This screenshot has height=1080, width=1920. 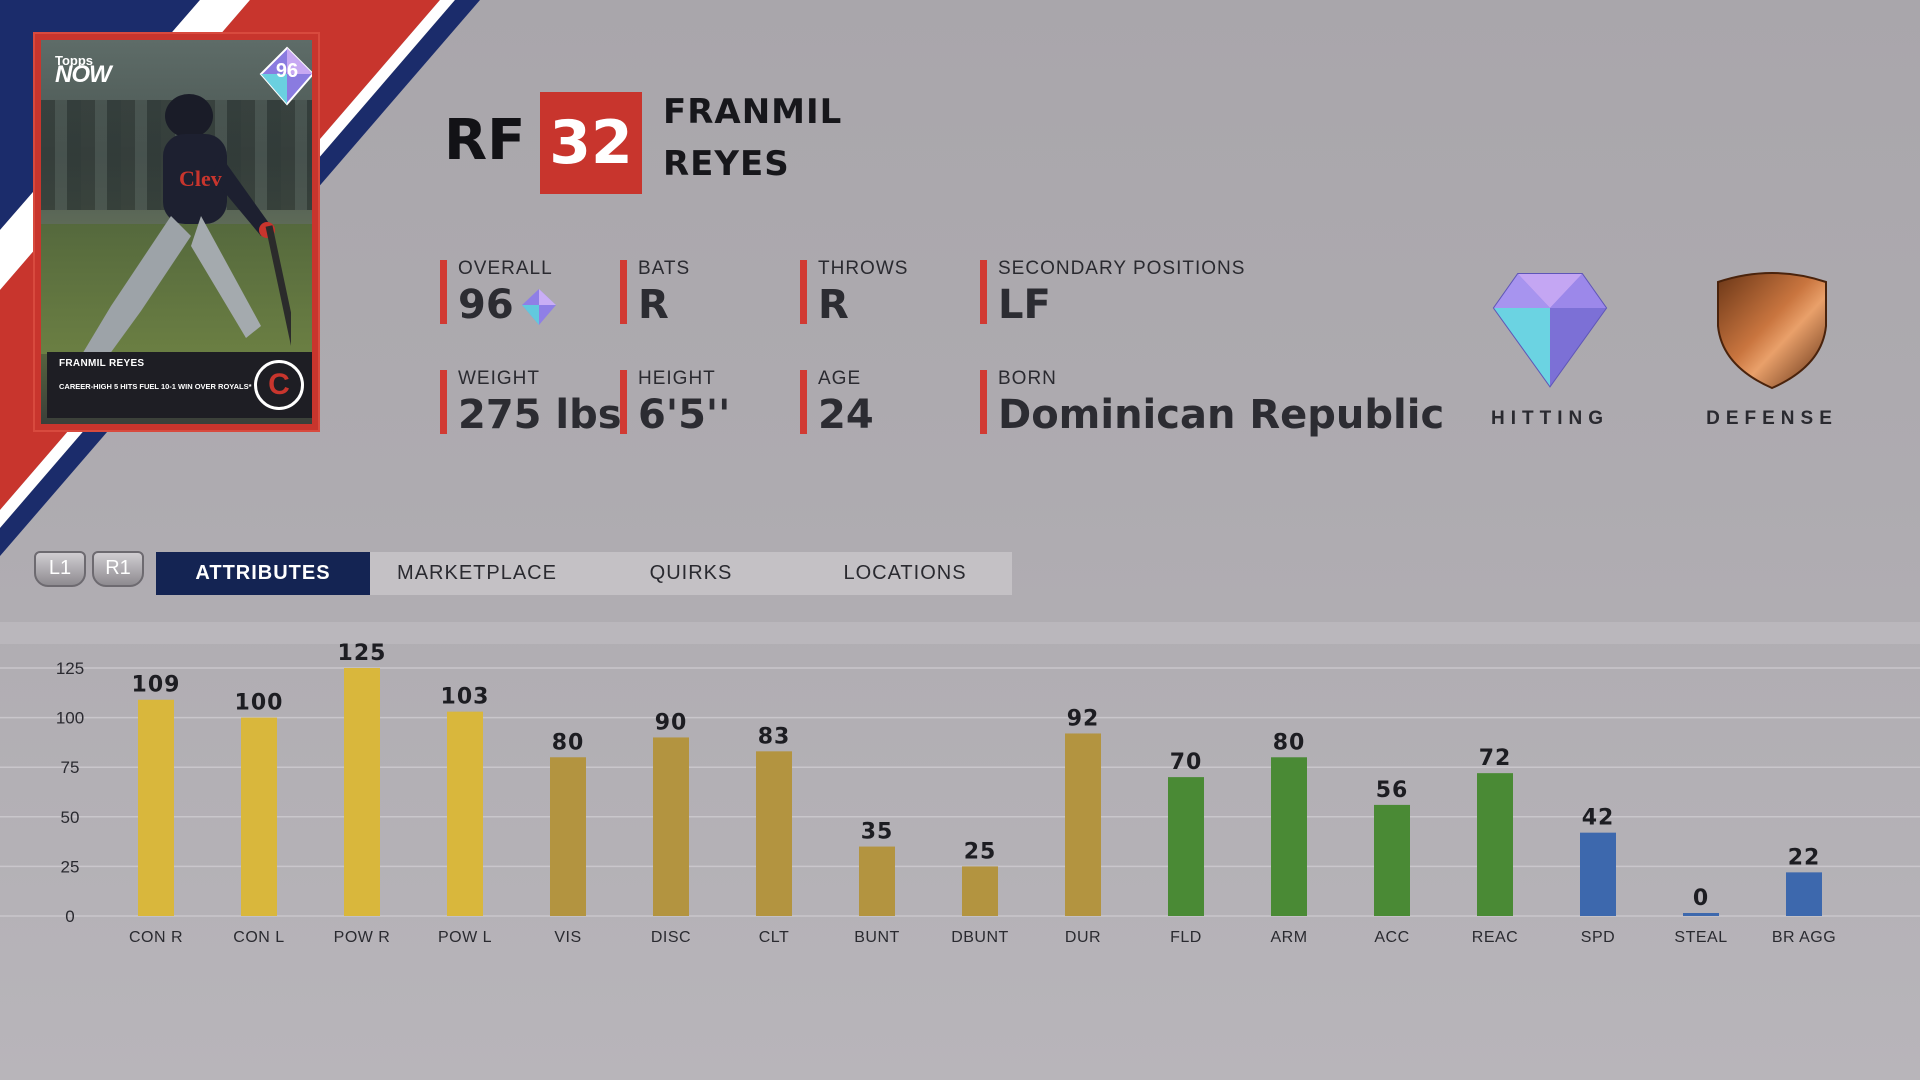 What do you see at coordinates (567, 937) in the screenshot?
I see `x-category-label: VIS` at bounding box center [567, 937].